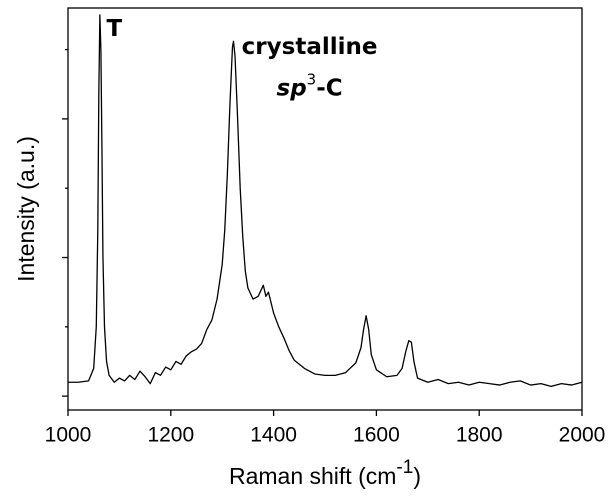 The width and height of the screenshot is (615, 500). Describe the element at coordinates (68, 435) in the screenshot. I see `x-tick-label: 1000` at that location.